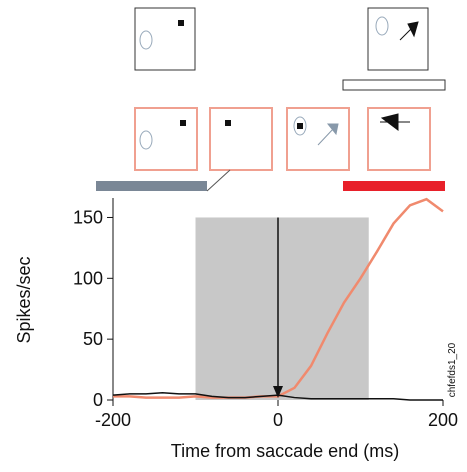  What do you see at coordinates (88, 217) in the screenshot?
I see `y-tick-label: 150` at bounding box center [88, 217].